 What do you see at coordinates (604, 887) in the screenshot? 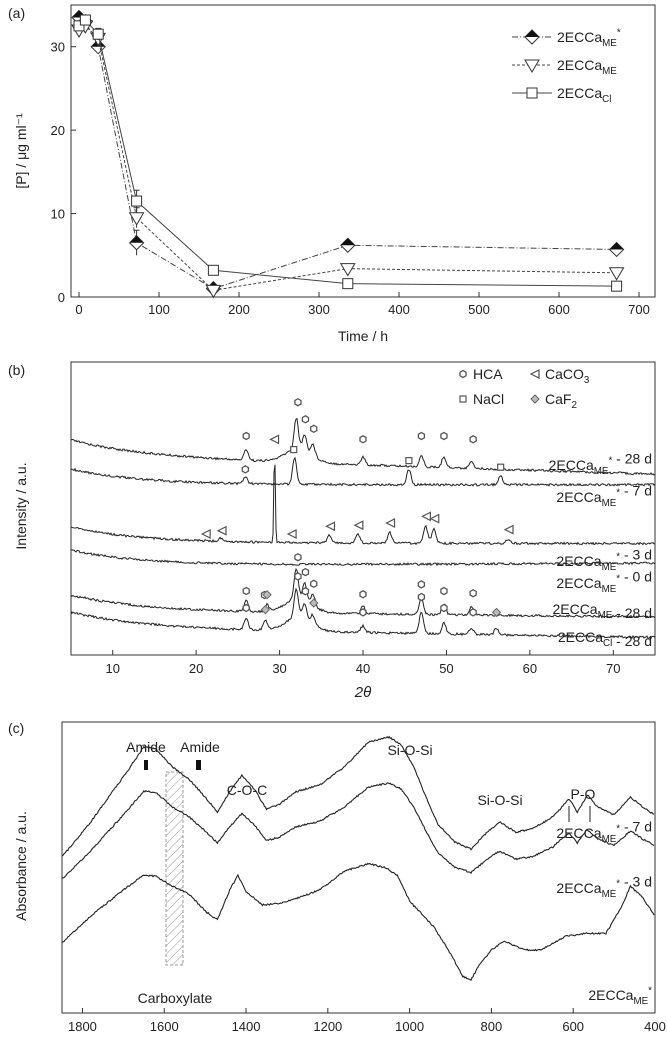
I see `ftir-trace-label: 2ECCaME* - 3 d` at bounding box center [604, 887].